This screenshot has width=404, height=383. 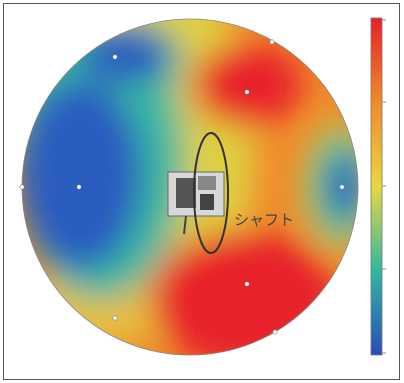 I want to click on colorbar, so click(x=376, y=186).